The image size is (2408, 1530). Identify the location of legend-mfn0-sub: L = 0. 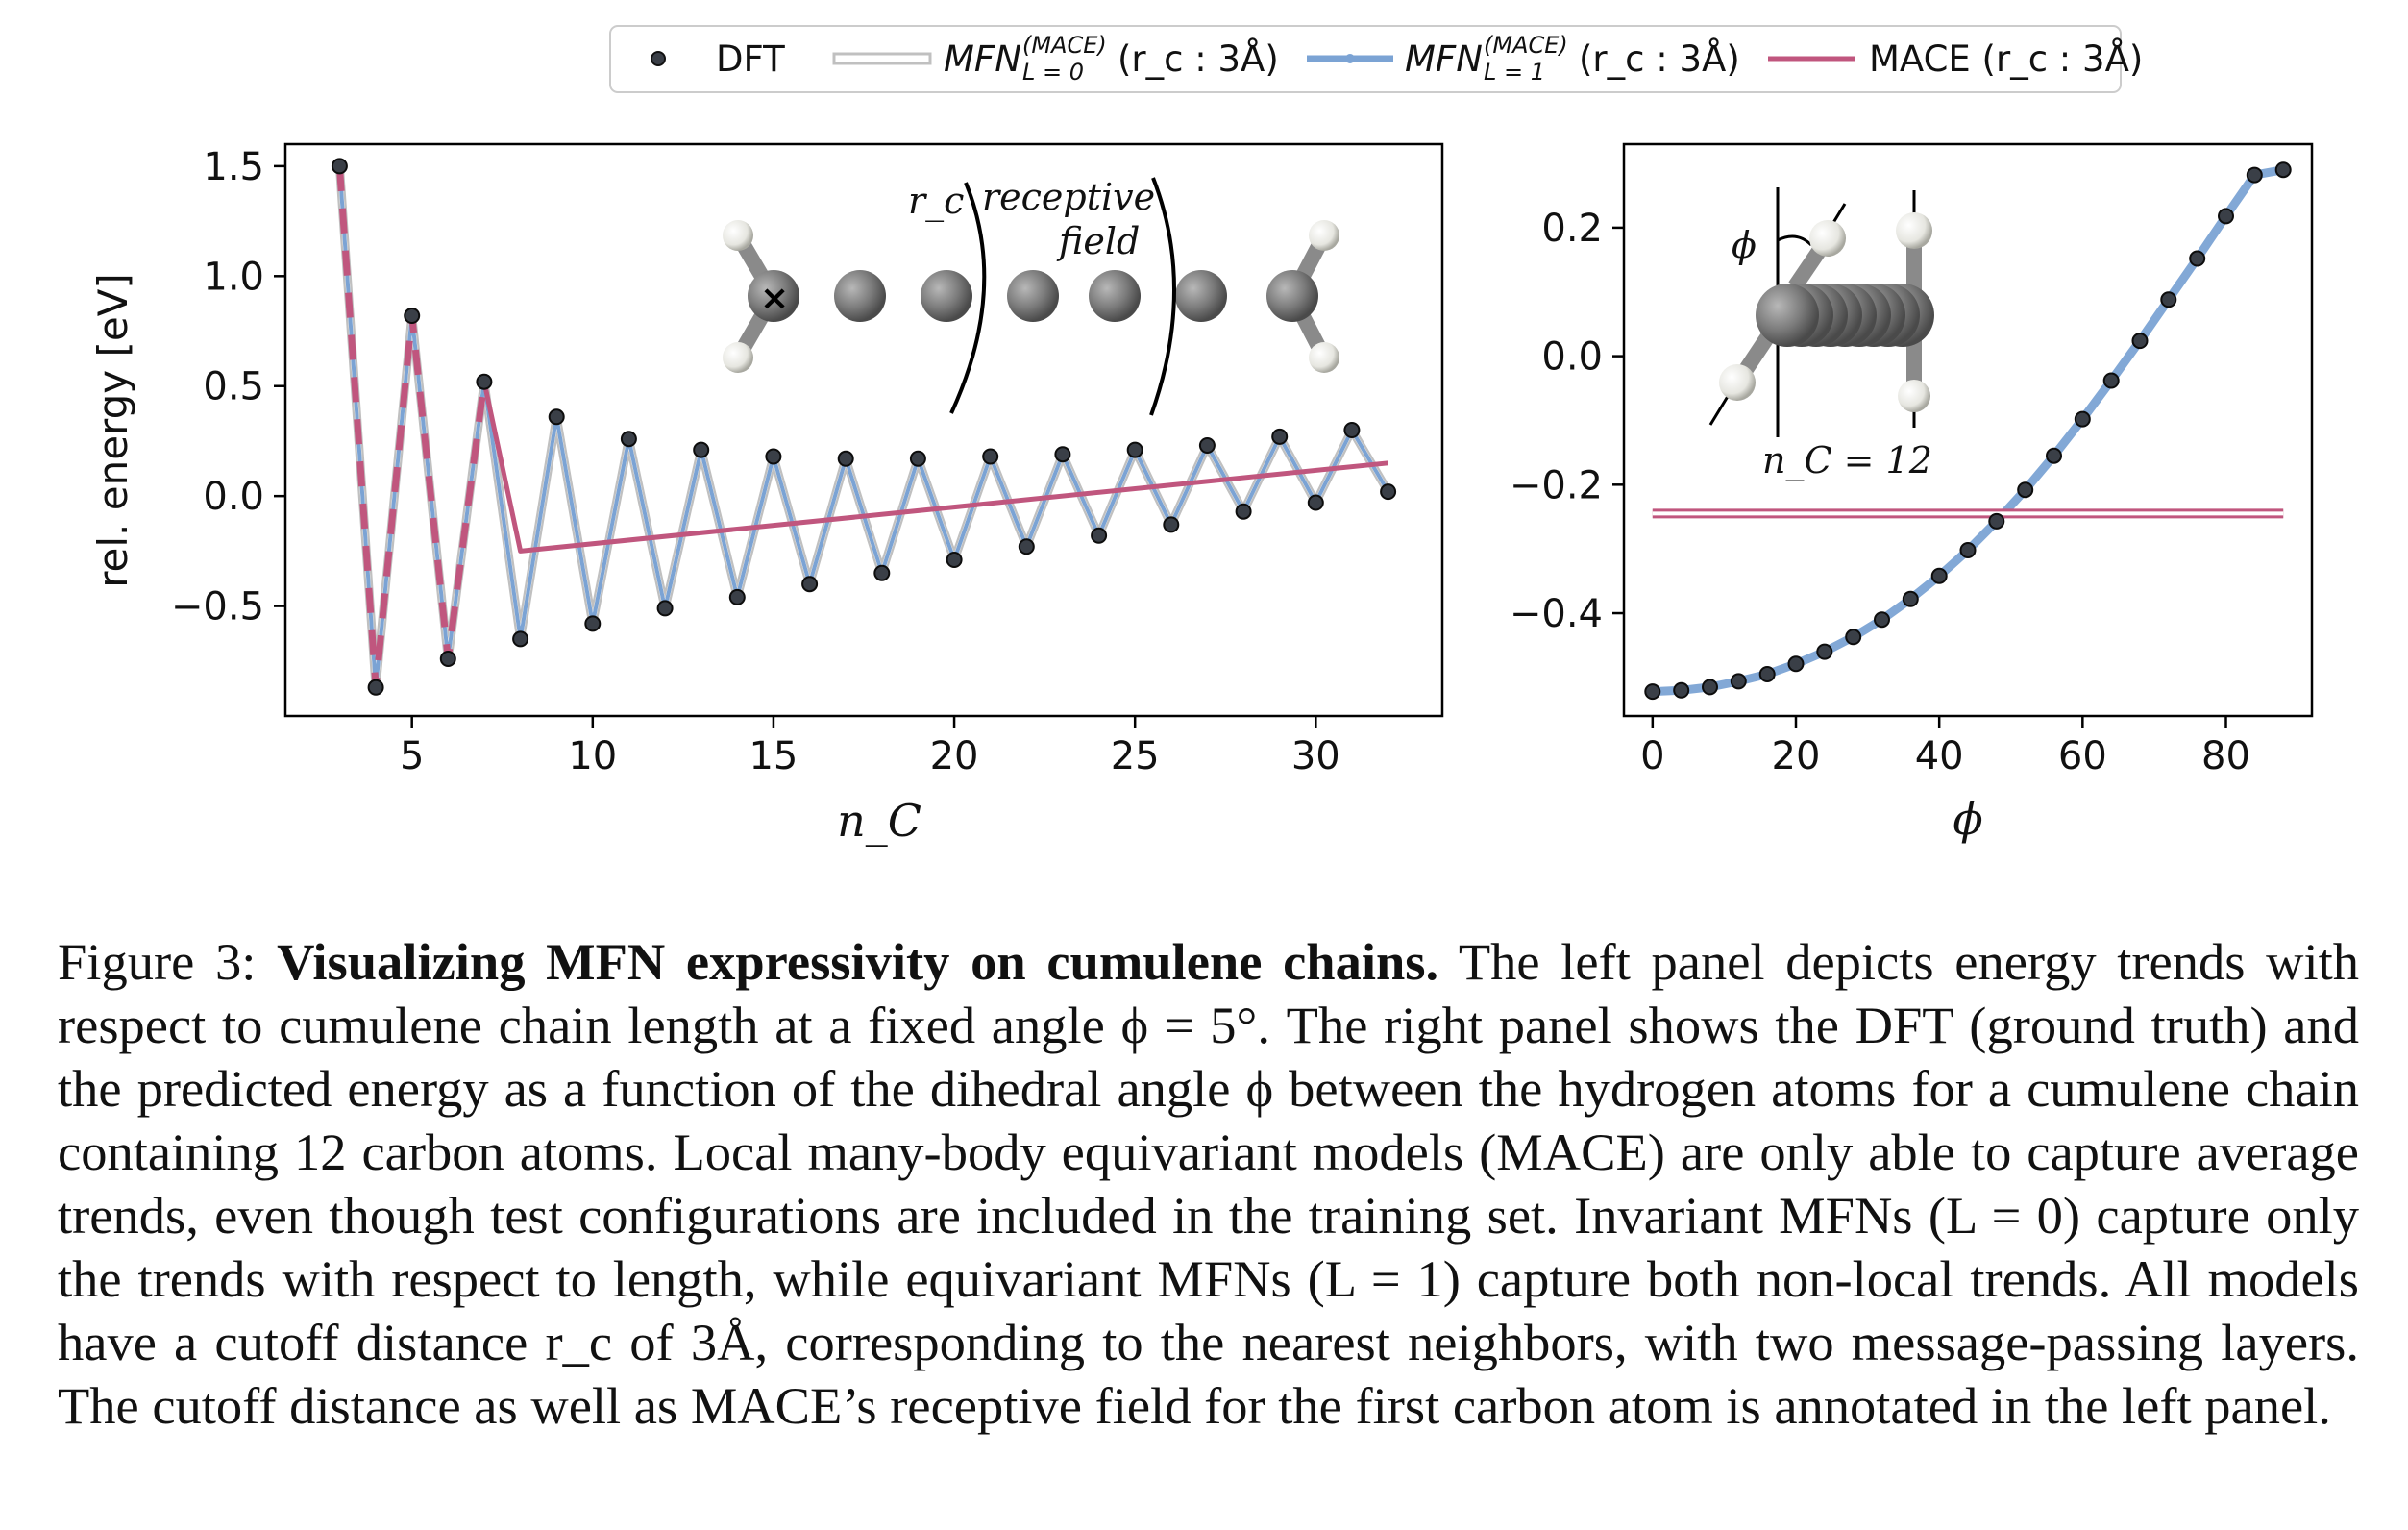
(1053, 73).